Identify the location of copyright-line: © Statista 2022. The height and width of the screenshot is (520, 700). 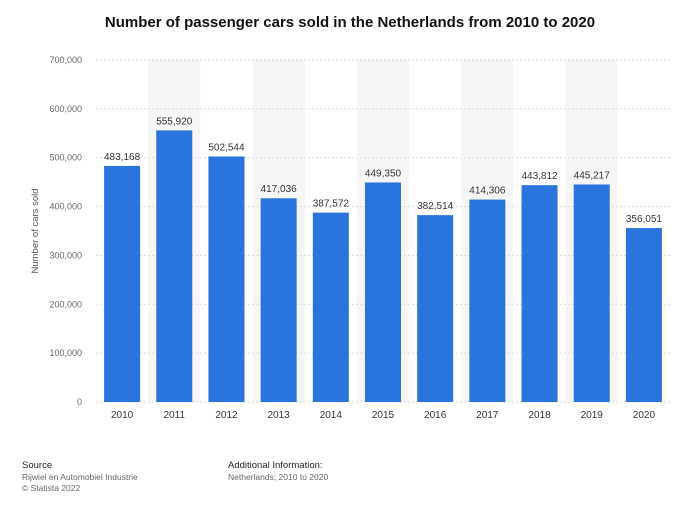
(51, 488).